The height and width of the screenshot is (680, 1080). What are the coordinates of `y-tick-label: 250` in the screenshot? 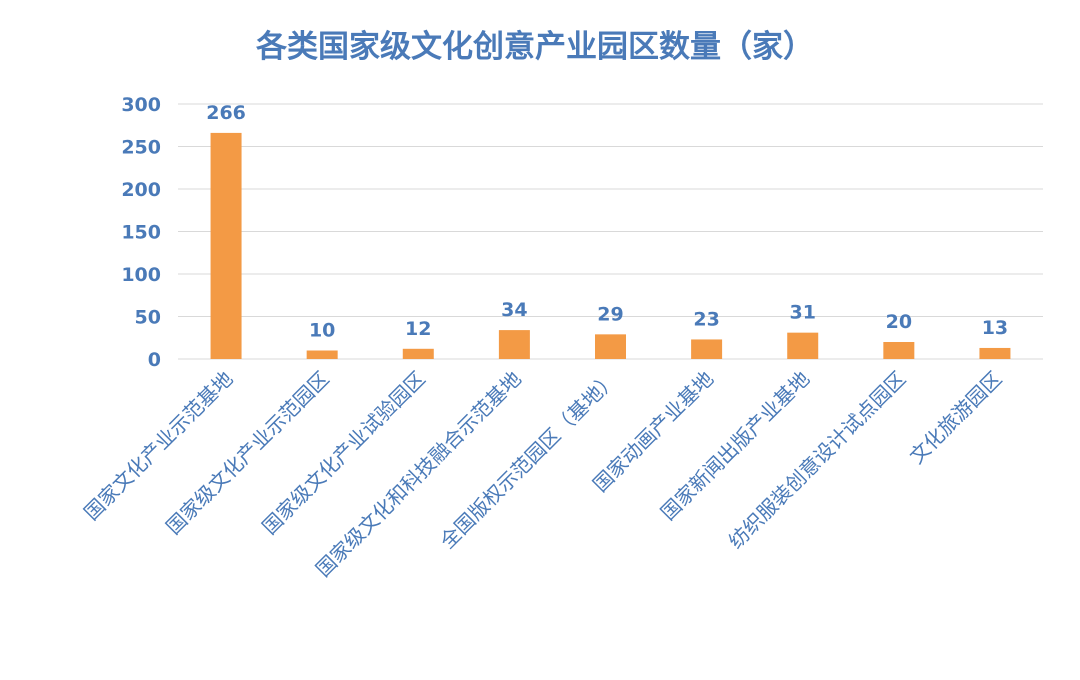 It's located at (141, 148).